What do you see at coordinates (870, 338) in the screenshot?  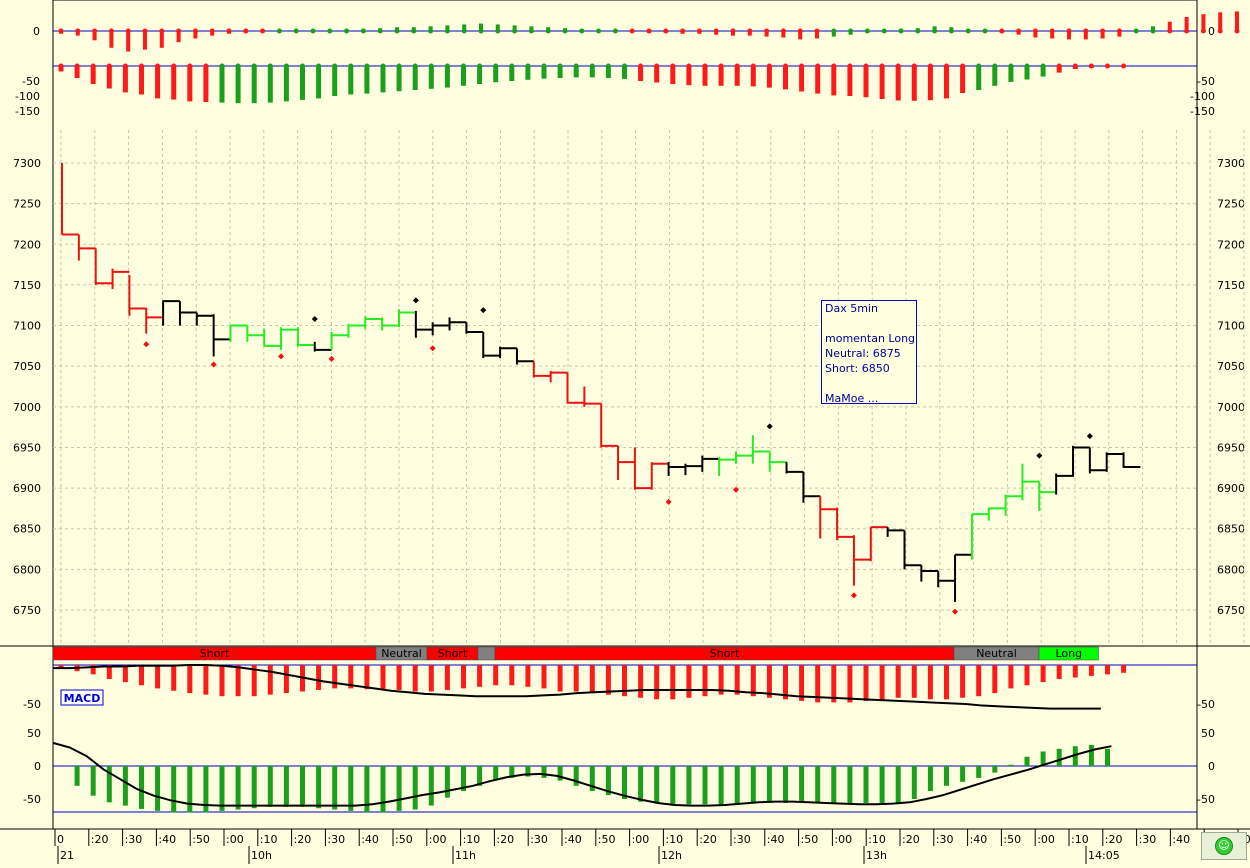 I see `info-status: momentan Long` at bounding box center [870, 338].